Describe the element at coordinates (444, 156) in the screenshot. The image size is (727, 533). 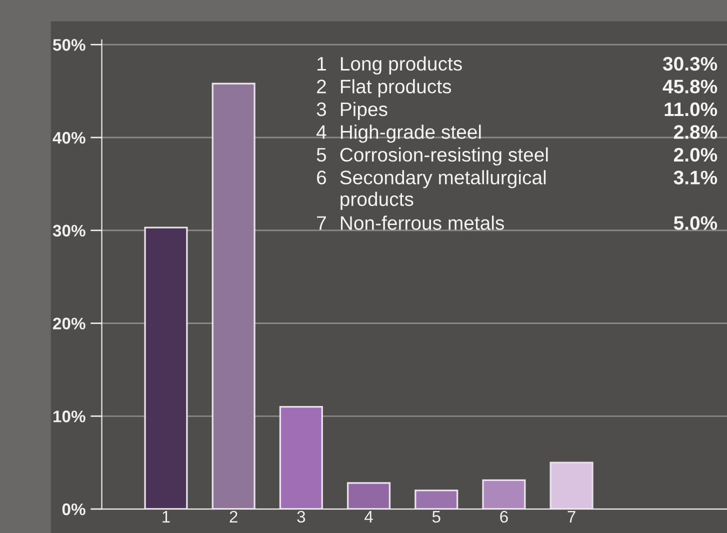
I see `annotation: Corrosion-resisting steel` at that location.